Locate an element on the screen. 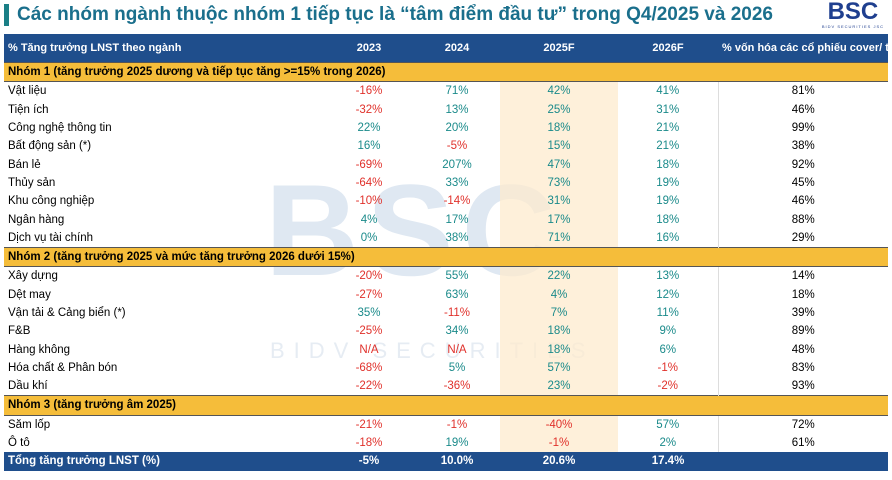 The height and width of the screenshot is (480, 892). data-row: Hóa chất & Phân bón -68% 5% 57% -1% 83% is located at coordinates (446, 368).